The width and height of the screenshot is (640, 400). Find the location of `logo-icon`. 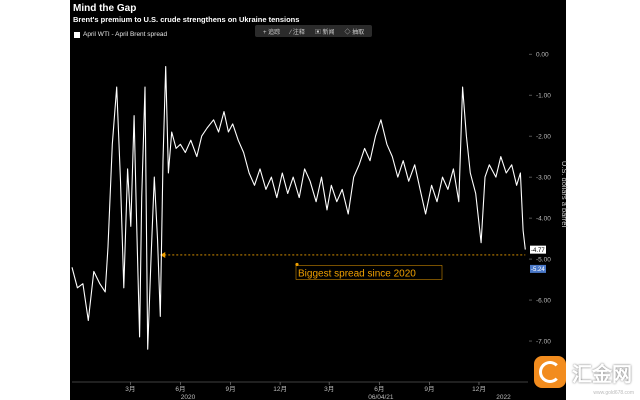

logo-icon is located at coordinates (550, 372).